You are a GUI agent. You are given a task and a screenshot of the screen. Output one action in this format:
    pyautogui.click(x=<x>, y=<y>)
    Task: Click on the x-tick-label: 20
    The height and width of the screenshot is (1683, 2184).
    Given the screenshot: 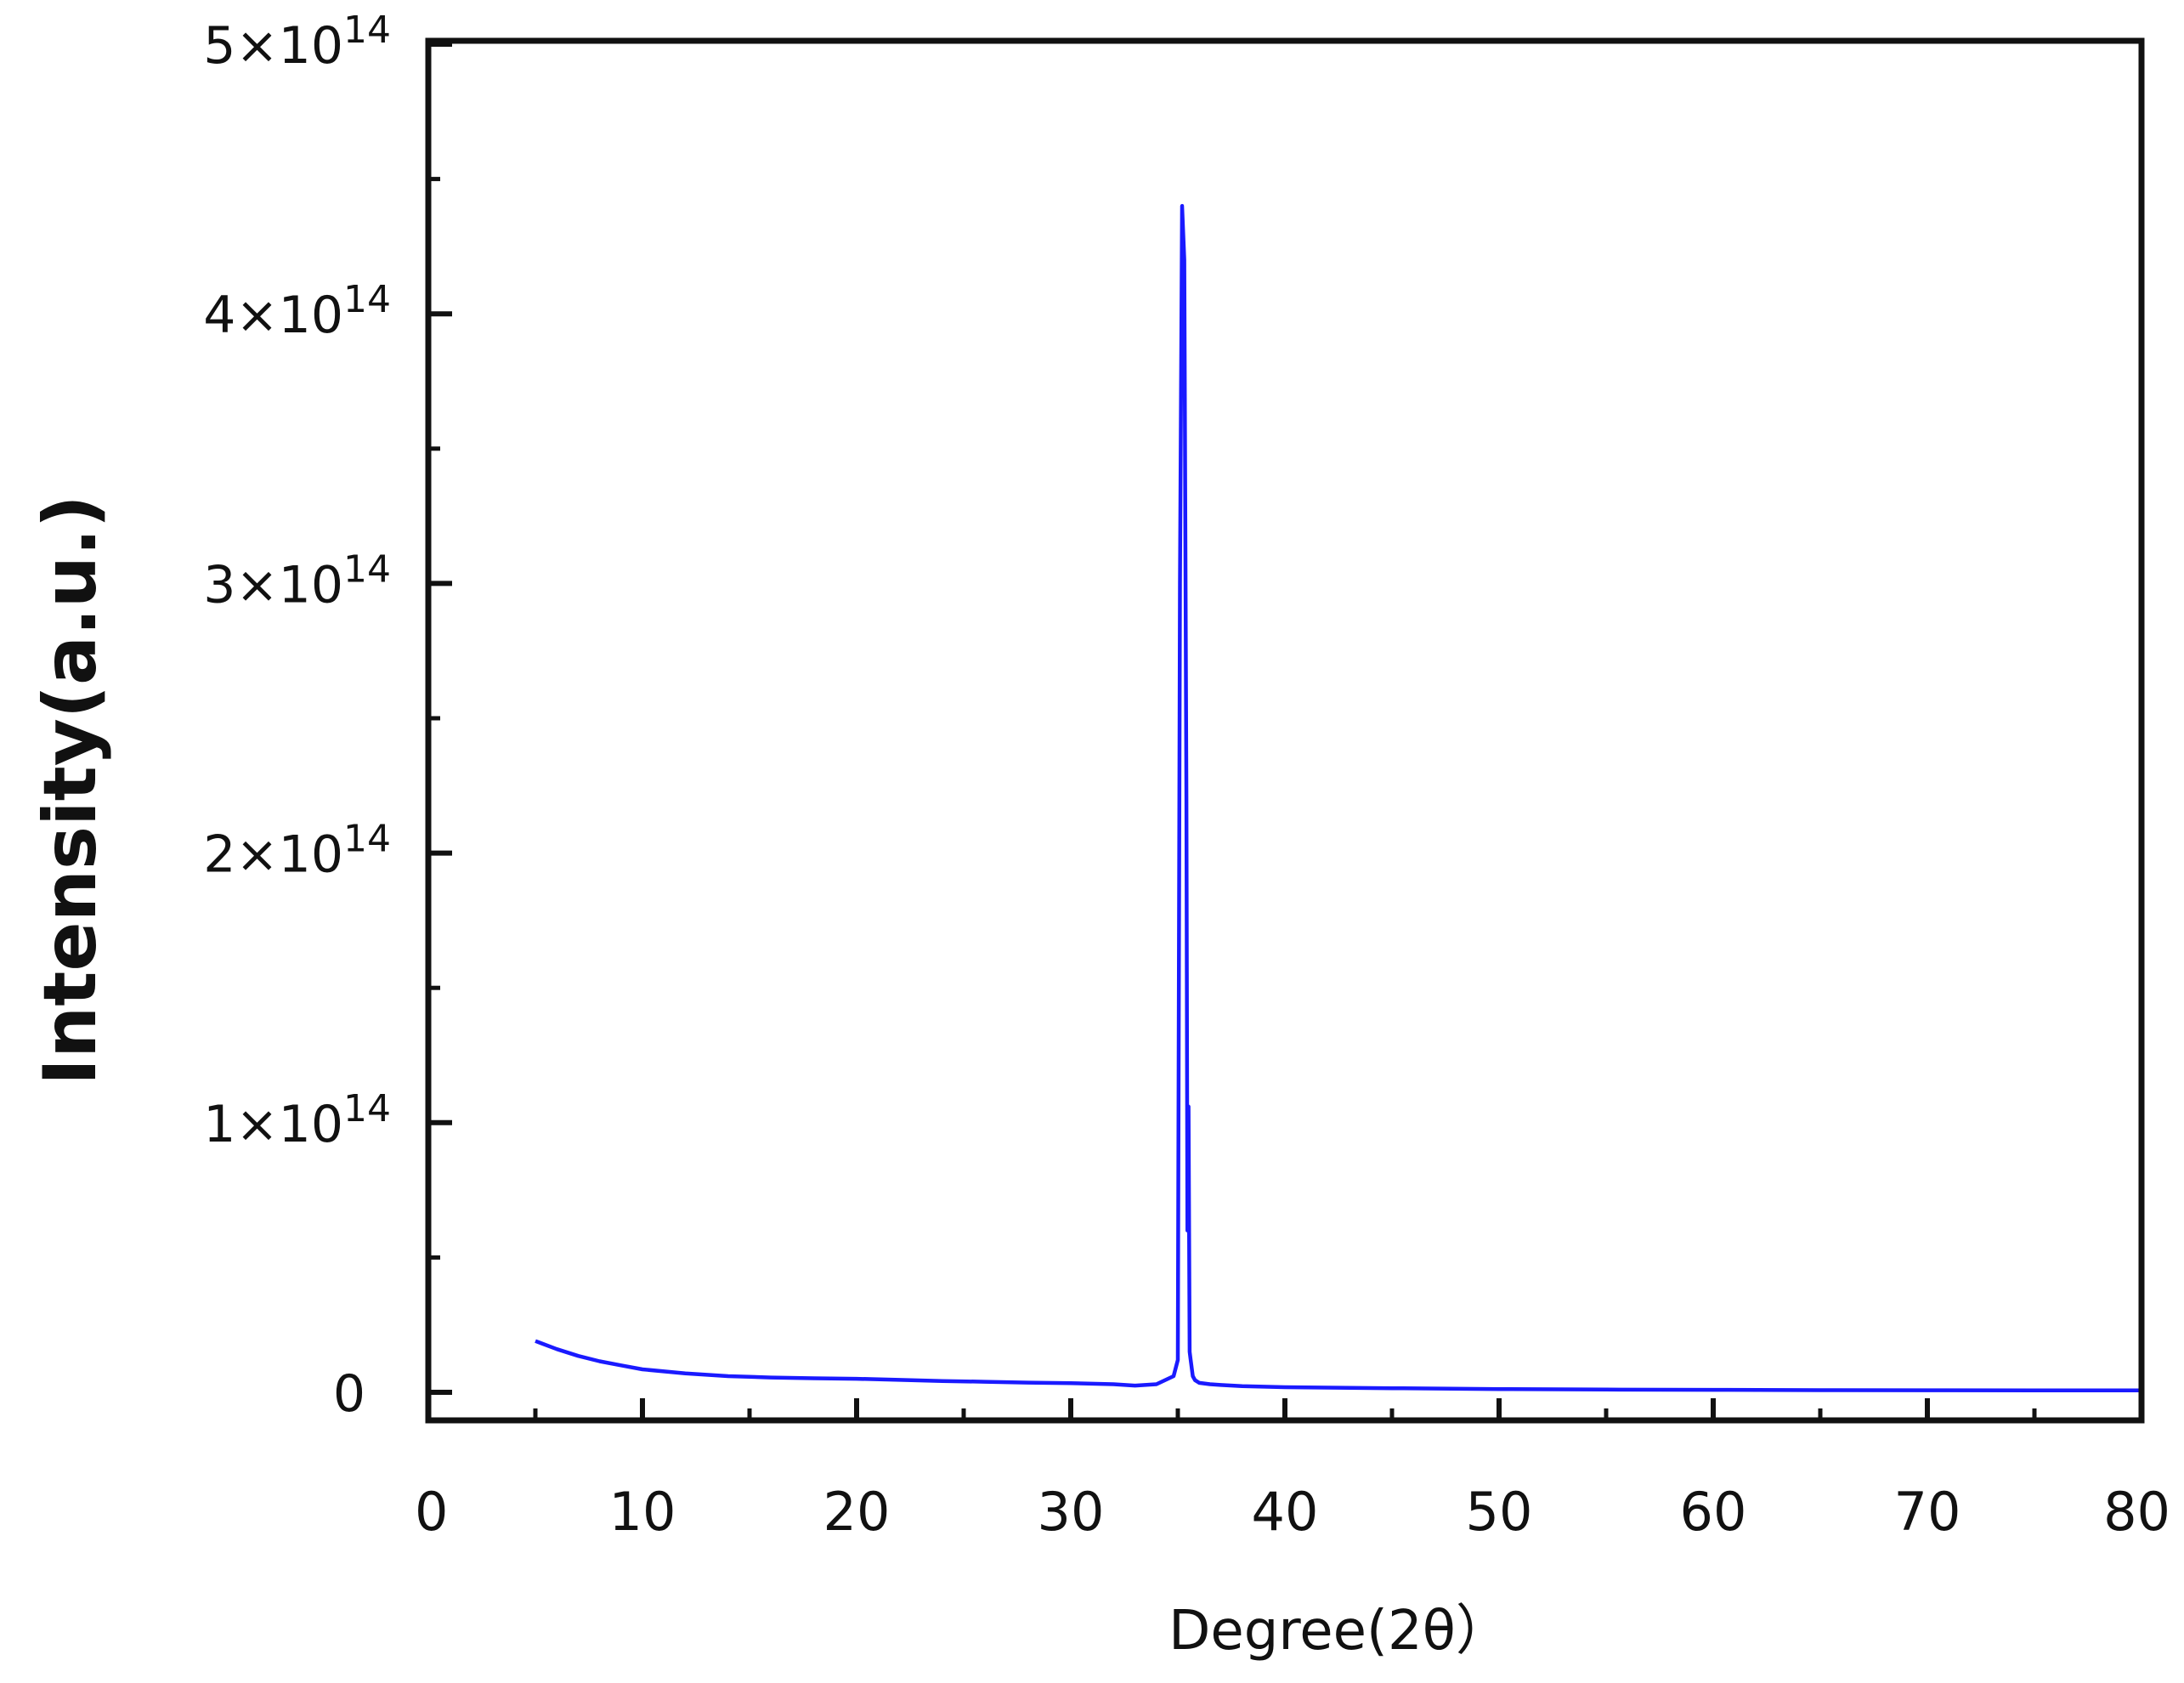 What is the action you would take?
    pyautogui.click(x=857, y=1512)
    